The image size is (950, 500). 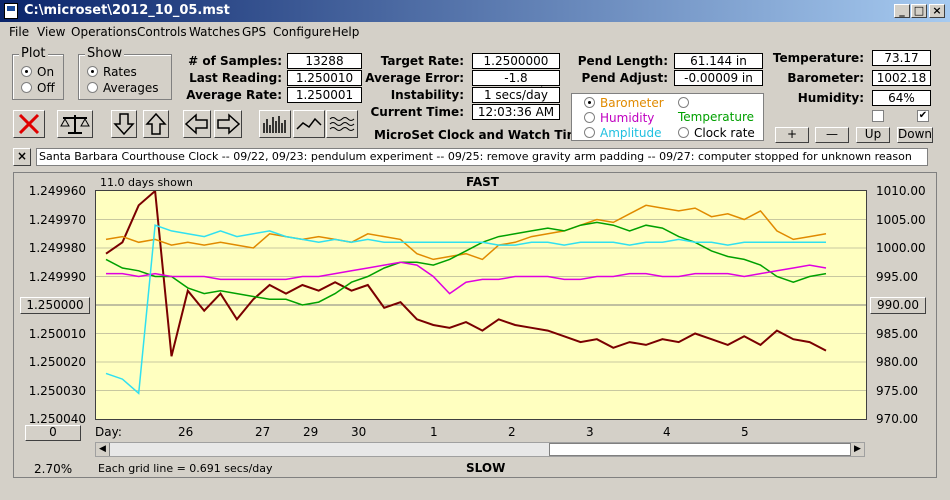 I want to click on right-tick-1: 1005.00, so click(x=901, y=220).